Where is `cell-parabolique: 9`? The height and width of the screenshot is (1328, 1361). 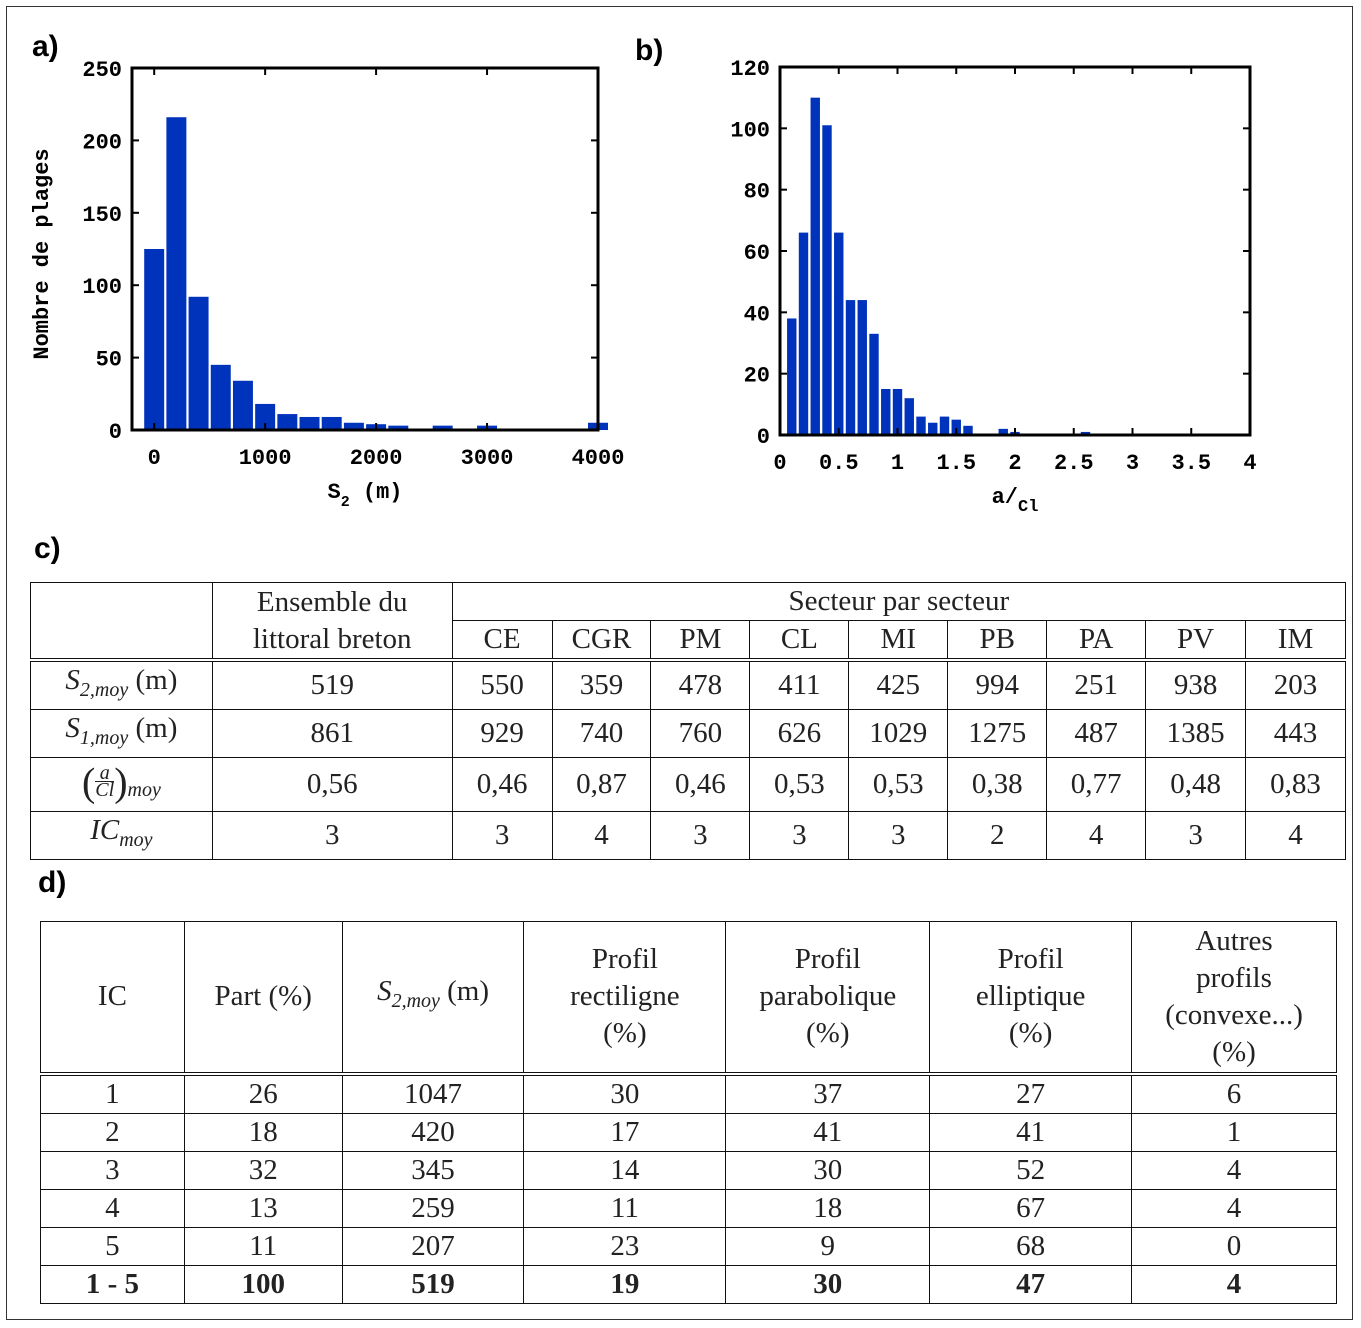
cell-parabolique: 9 is located at coordinates (828, 1246).